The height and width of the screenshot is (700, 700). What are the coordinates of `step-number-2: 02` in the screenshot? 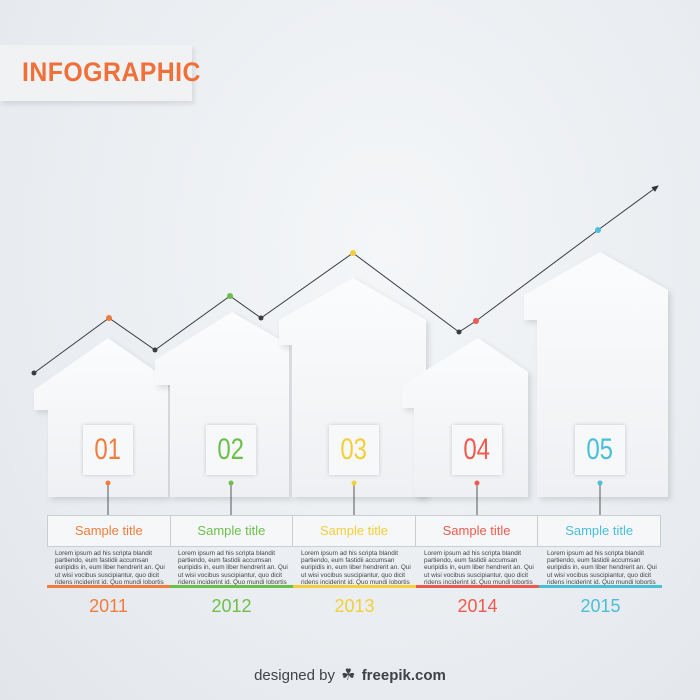 It's located at (231, 449).